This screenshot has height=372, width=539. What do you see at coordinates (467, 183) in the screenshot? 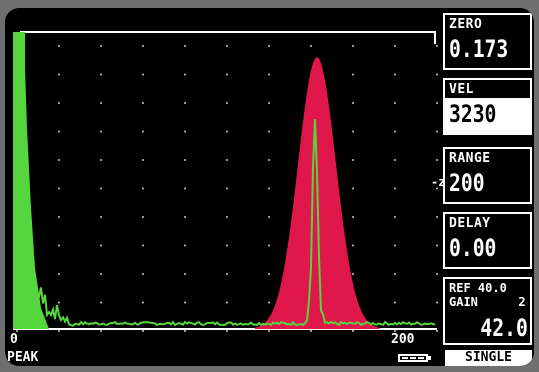
I see `range-value: 200` at bounding box center [467, 183].